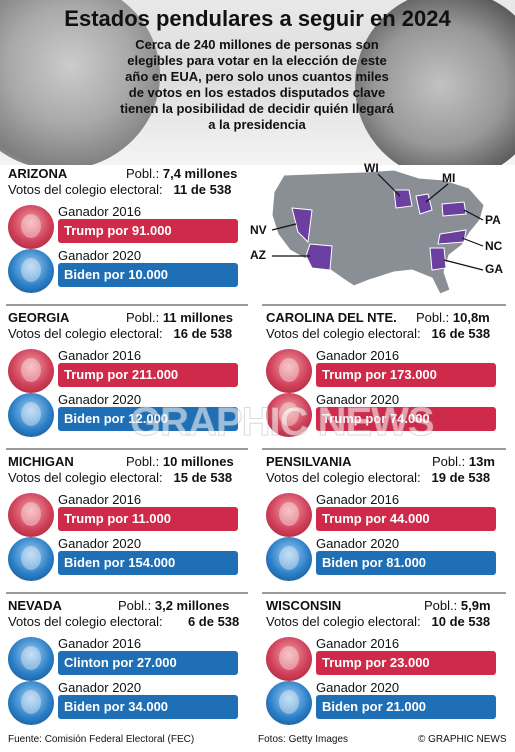 The image size is (515, 752). I want to click on state-name: PENSILVANIA, so click(309, 461).